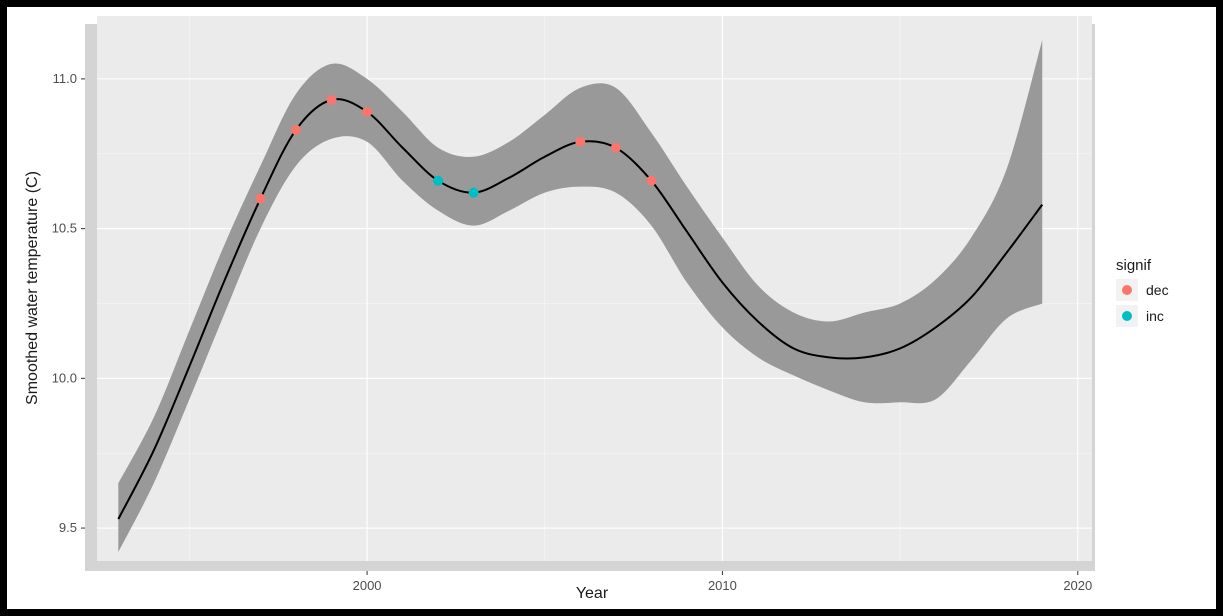 The width and height of the screenshot is (1223, 616). I want to click on legend-marker-inc, so click(1127, 316).